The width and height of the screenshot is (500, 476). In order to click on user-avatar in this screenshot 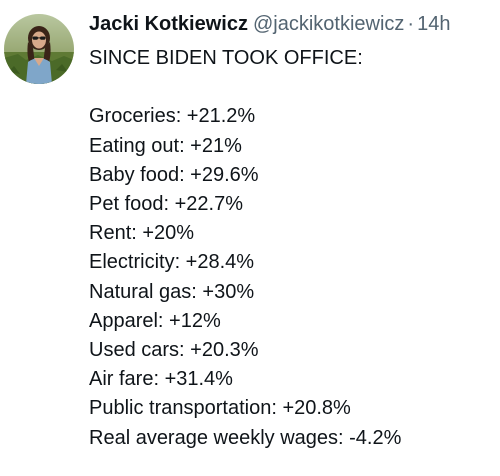, I will do `click(39, 49)`.